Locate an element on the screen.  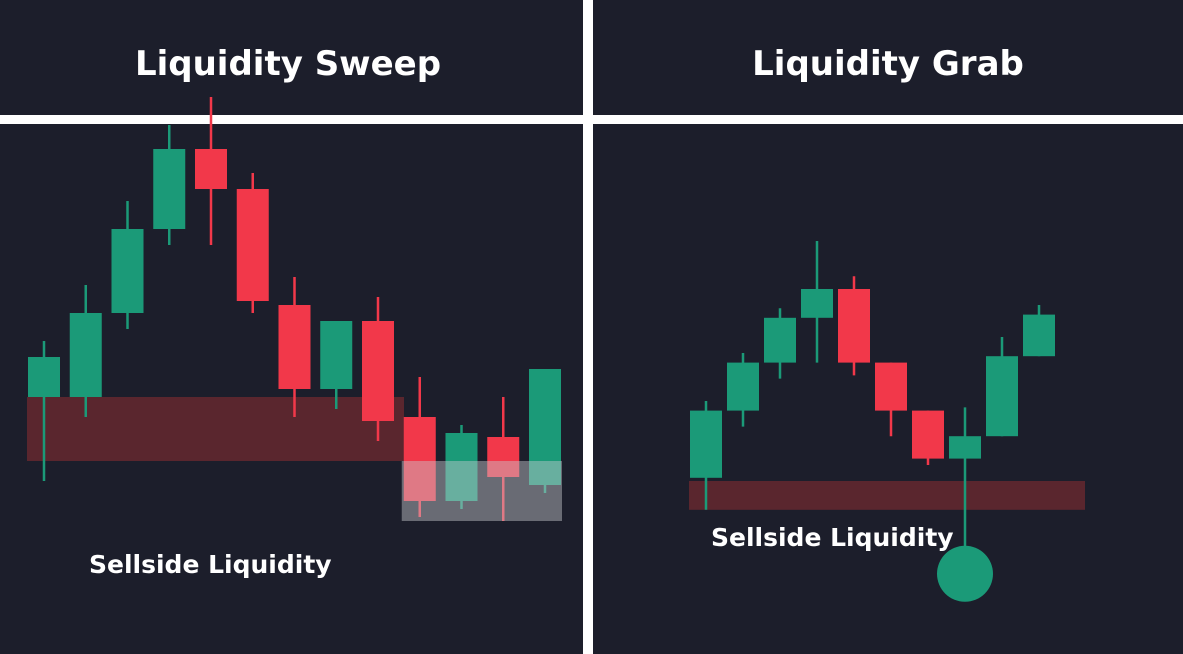
right-candles is located at coordinates (872, 395).